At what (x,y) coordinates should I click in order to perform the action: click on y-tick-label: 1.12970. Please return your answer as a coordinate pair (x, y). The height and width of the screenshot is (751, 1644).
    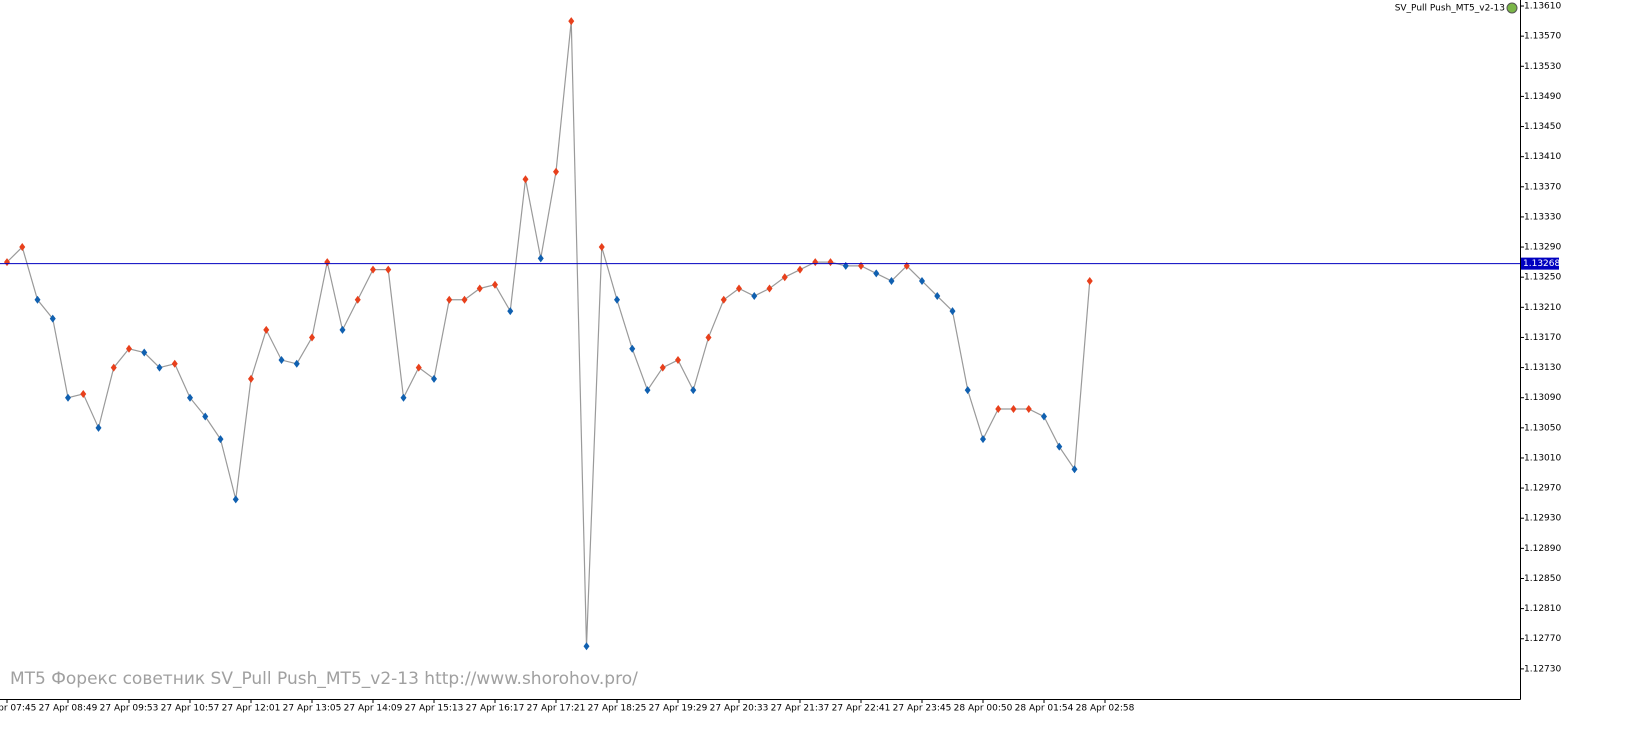
    Looking at the image, I should click on (1542, 489).